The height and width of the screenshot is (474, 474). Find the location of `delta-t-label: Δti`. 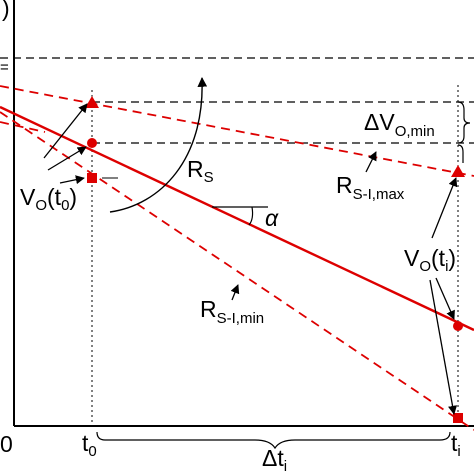

delta-t-label: Δti is located at coordinates (274, 459).